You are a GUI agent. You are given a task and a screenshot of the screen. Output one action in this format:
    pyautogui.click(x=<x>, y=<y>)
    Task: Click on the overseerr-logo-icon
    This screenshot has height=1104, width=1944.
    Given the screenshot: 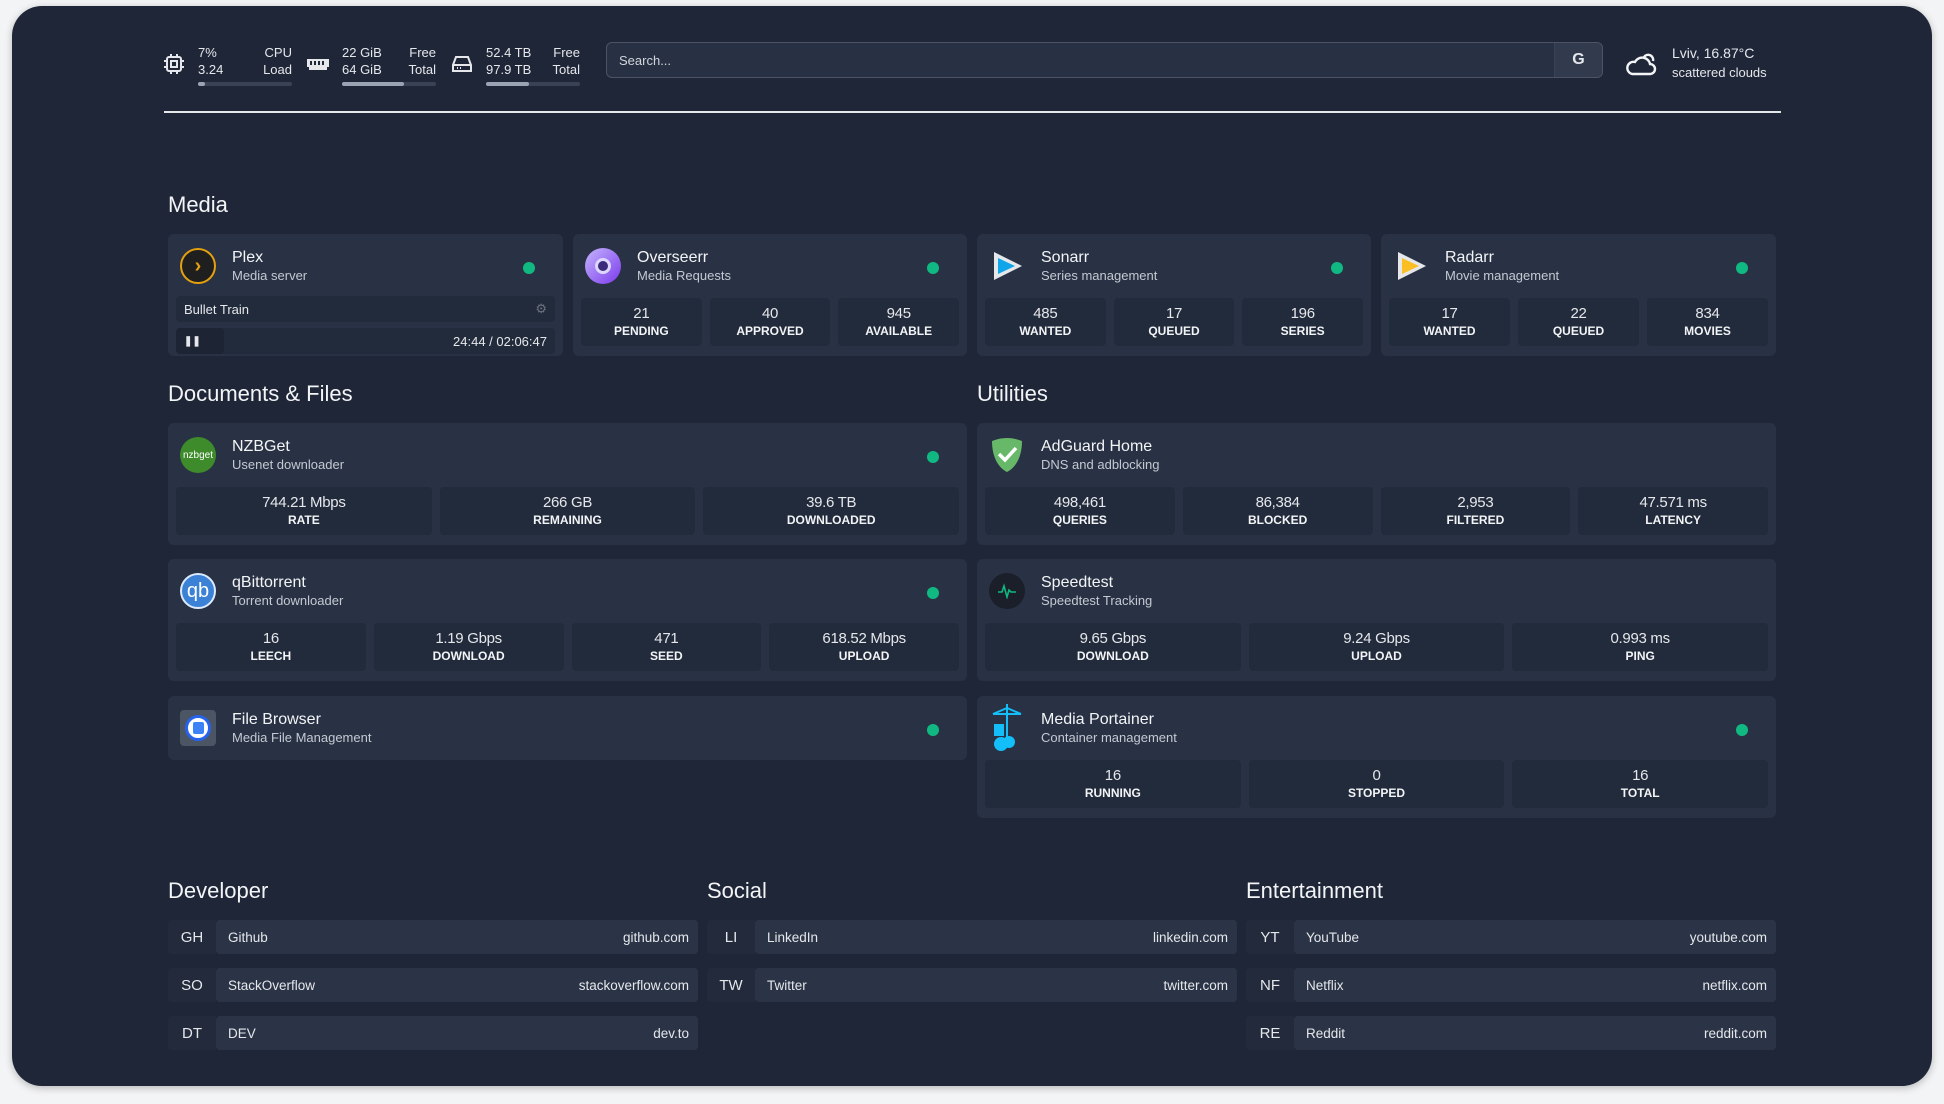 What is the action you would take?
    pyautogui.click(x=603, y=266)
    